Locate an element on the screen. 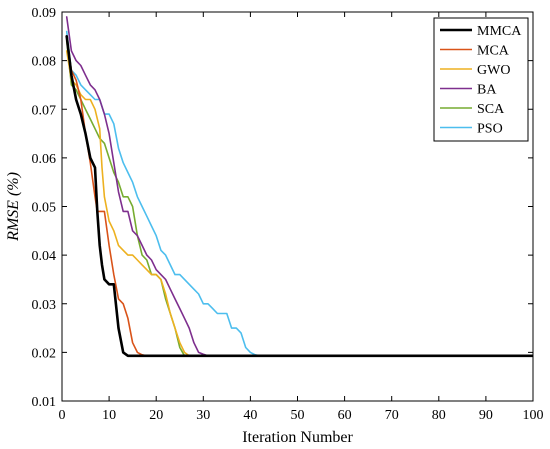 The width and height of the screenshot is (550, 449). y-axis-label: RMSE (%) is located at coordinates (13, 207).